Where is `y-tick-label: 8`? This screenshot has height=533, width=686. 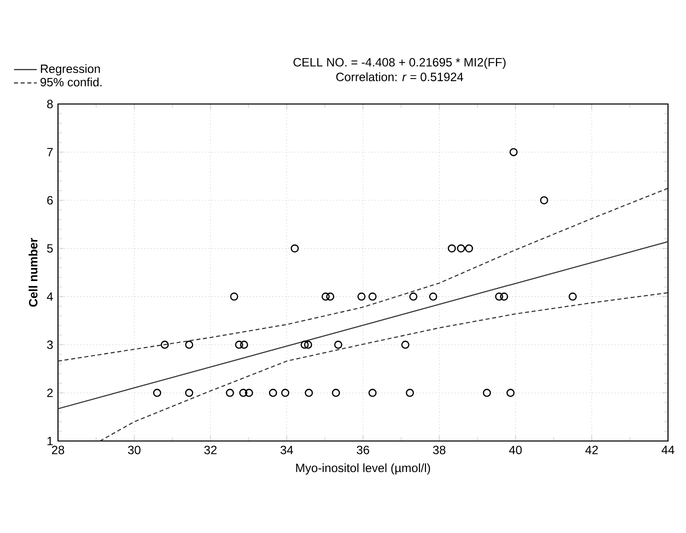
y-tick-label: 8 is located at coordinates (50, 104).